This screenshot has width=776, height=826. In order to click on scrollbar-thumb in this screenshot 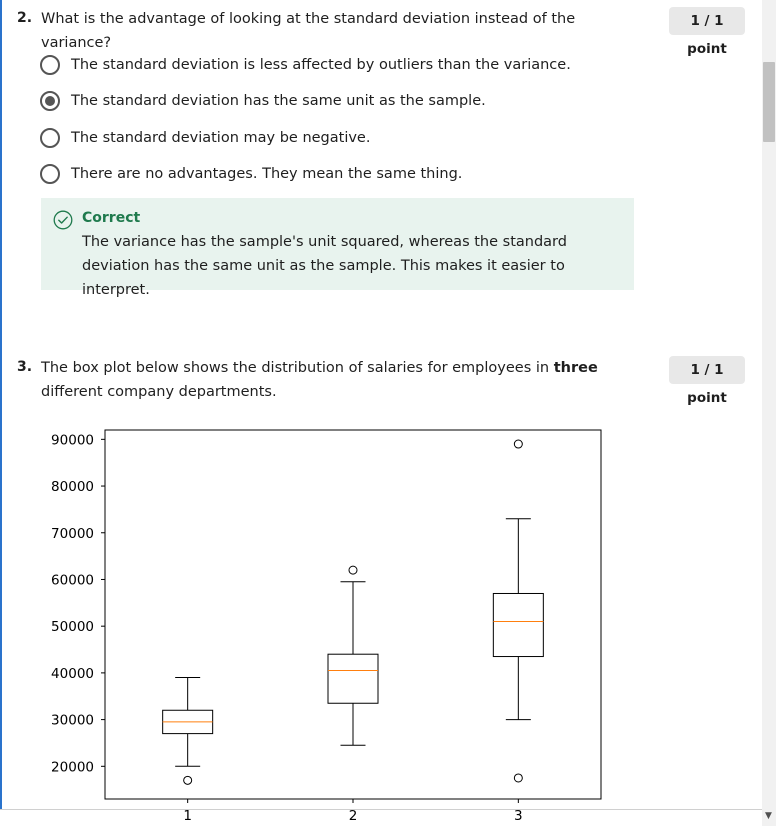, I will do `click(769, 102)`.